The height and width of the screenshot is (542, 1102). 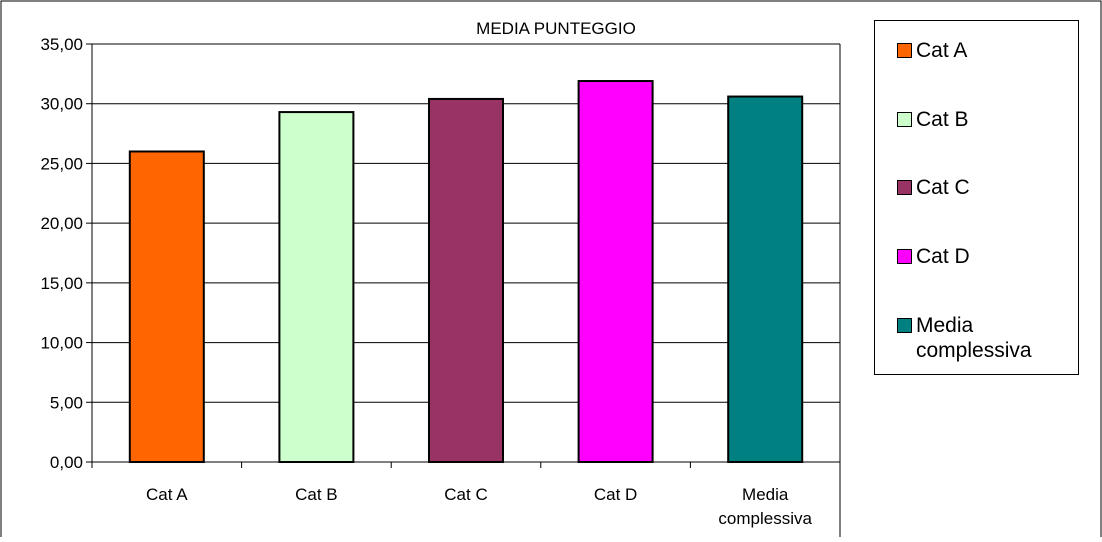 What do you see at coordinates (942, 50) in the screenshot?
I see `legend-label: Cat A` at bounding box center [942, 50].